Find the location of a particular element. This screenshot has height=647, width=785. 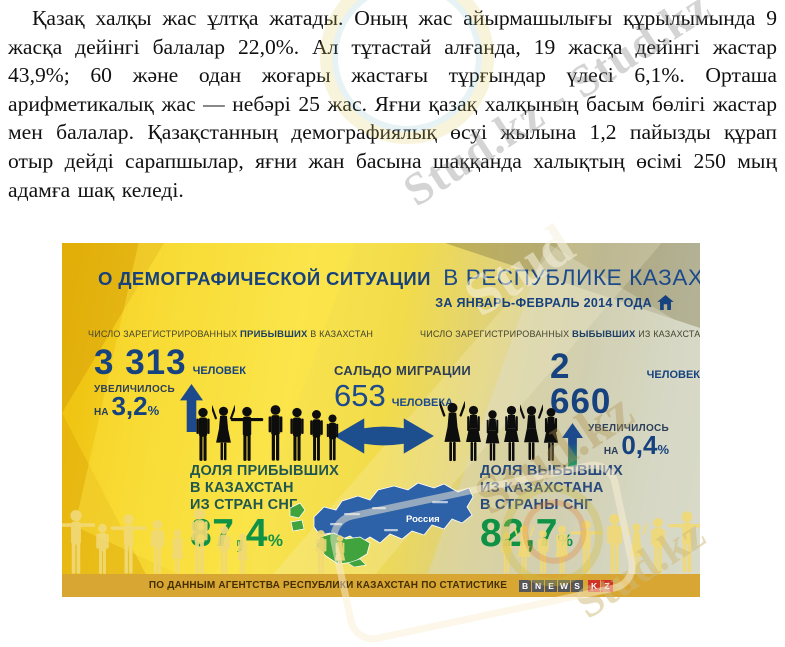

women-silhouette-group is located at coordinates (499, 431).